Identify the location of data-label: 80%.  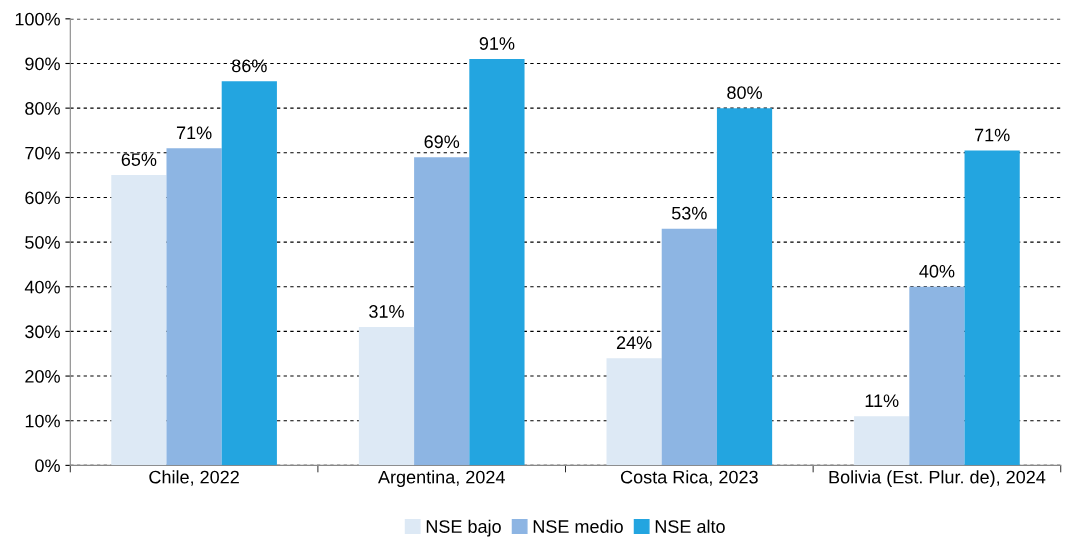
(744, 93).